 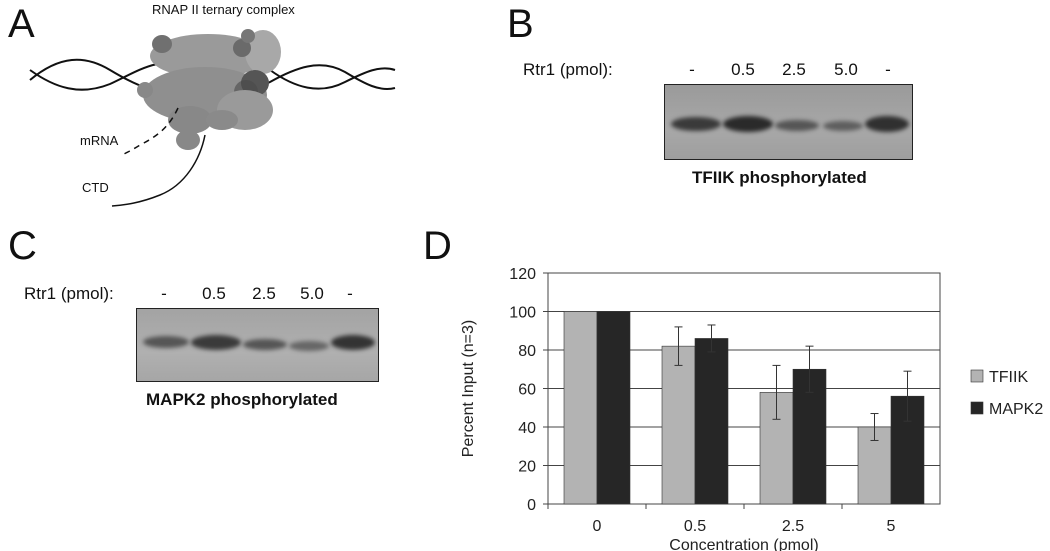 What do you see at coordinates (242, 399) in the screenshot?
I see `panel-c-caption: MAPK2 phosphorylated` at bounding box center [242, 399].